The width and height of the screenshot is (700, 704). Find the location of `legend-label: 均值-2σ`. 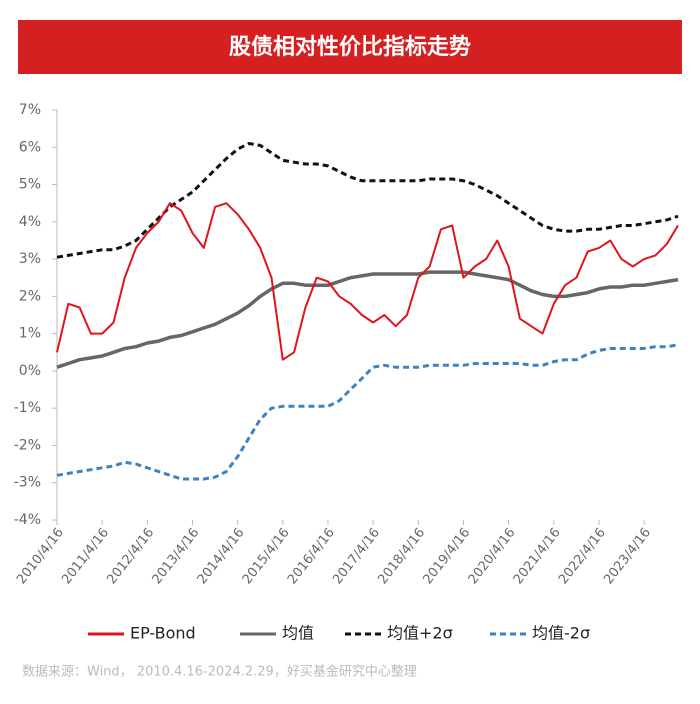

legend-label: 均值-2σ is located at coordinates (561, 633).